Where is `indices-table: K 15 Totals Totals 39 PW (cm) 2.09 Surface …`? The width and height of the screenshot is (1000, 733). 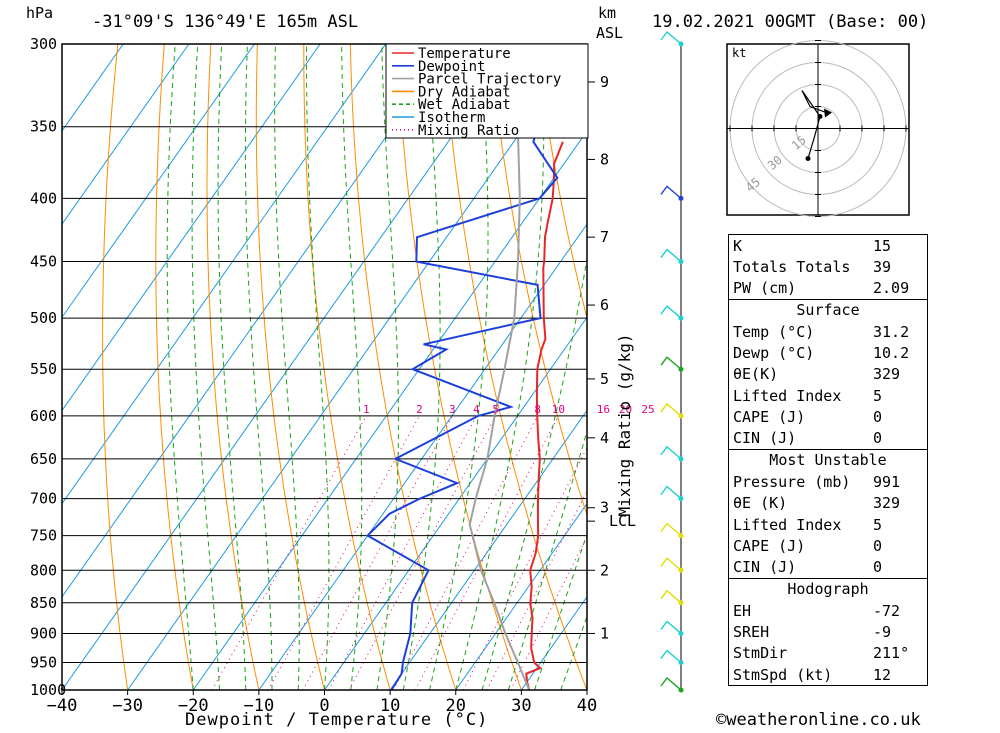
indices-table: K 15 Totals Totals 39 PW (cm) 2.09 Surface … is located at coordinates (828, 460).